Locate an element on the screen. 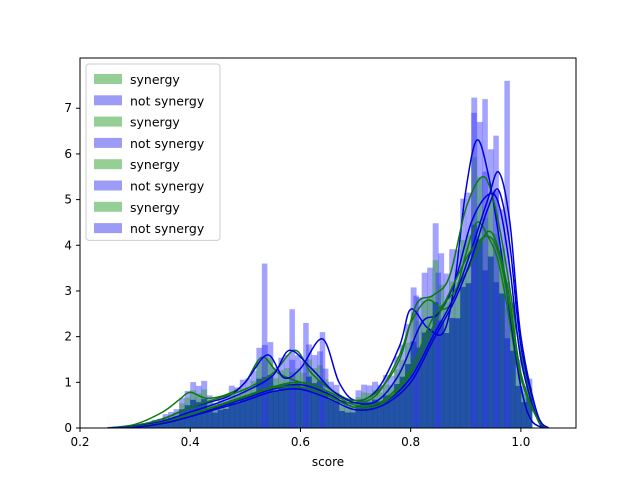 The image size is (640, 480). y-tick-label: 1 is located at coordinates (68, 382).